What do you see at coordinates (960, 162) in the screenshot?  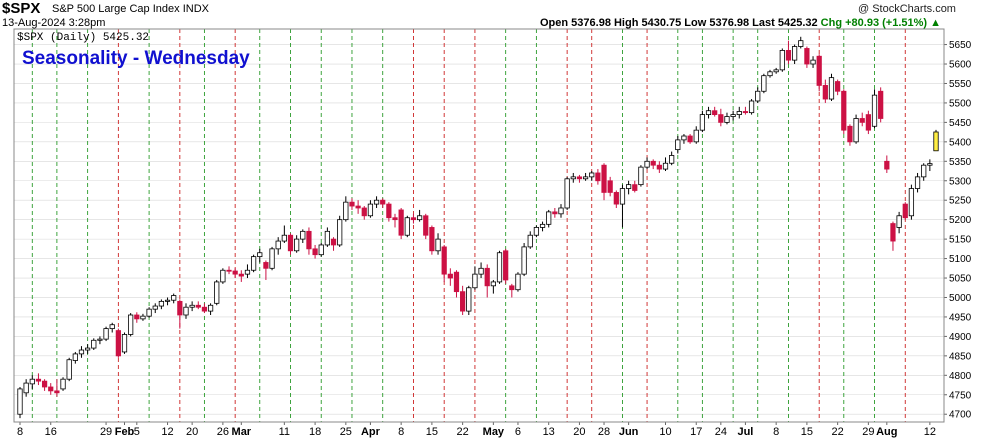 I see `y-tick-label: 5350` at bounding box center [960, 162].